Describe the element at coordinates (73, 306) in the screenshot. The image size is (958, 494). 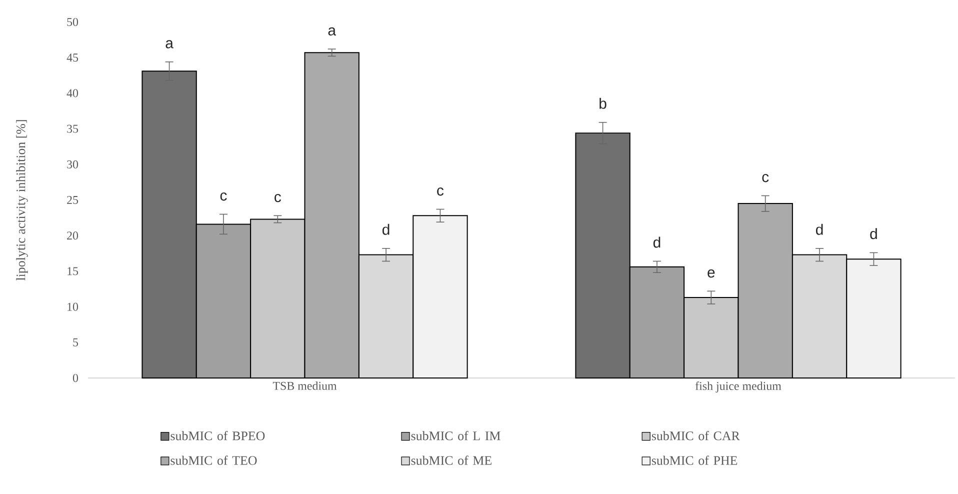
I see `y-tick-label: 10` at that location.